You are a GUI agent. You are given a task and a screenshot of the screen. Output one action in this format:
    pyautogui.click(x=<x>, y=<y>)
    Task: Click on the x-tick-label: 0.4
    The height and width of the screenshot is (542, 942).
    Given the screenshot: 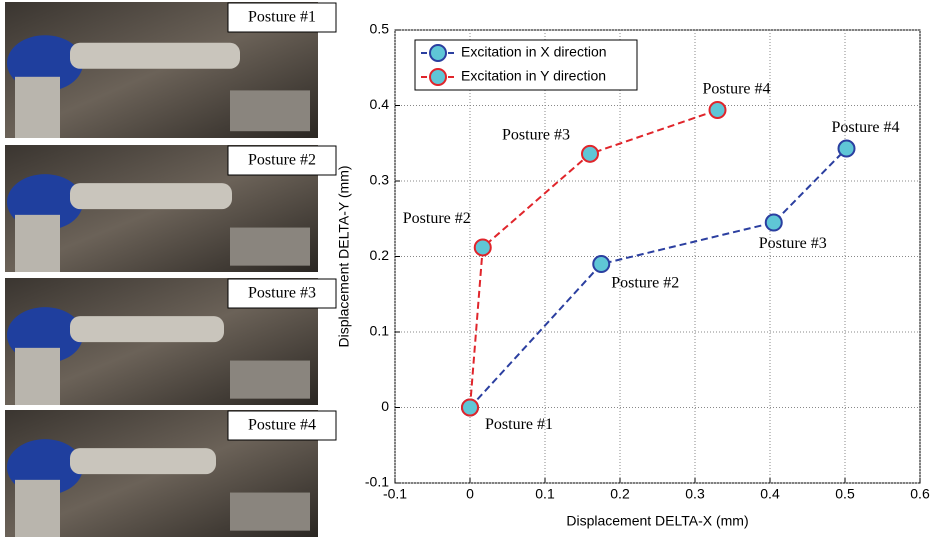 What is the action you would take?
    pyautogui.click(x=770, y=494)
    